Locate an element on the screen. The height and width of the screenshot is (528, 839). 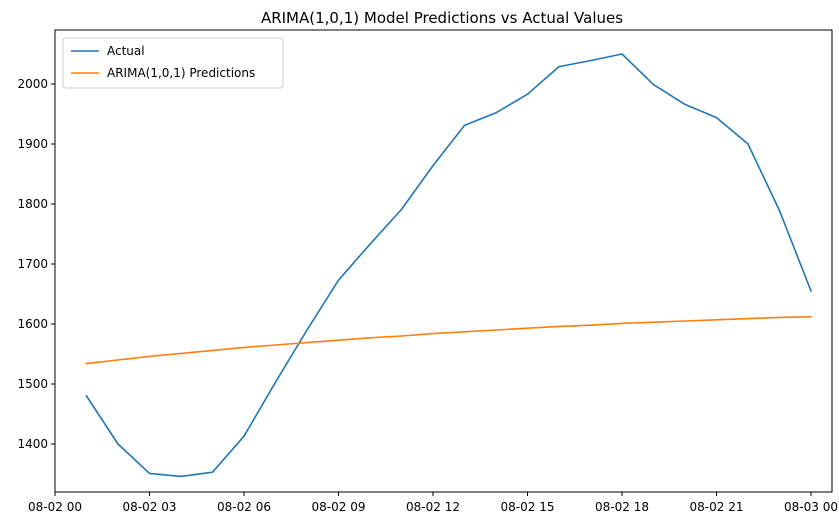
x-tick-label: 08-02 15 is located at coordinates (528, 507).